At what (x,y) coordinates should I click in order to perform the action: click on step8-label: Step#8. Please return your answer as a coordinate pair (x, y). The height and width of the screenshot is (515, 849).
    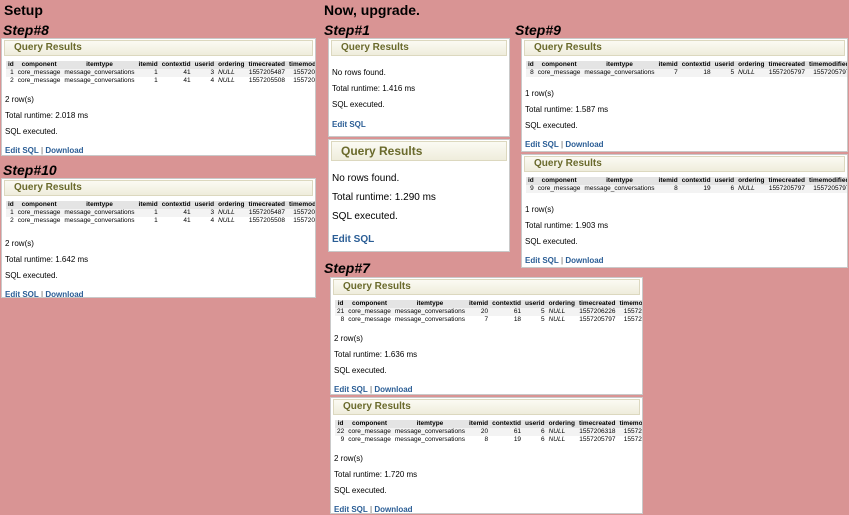
    Looking at the image, I should click on (26, 30).